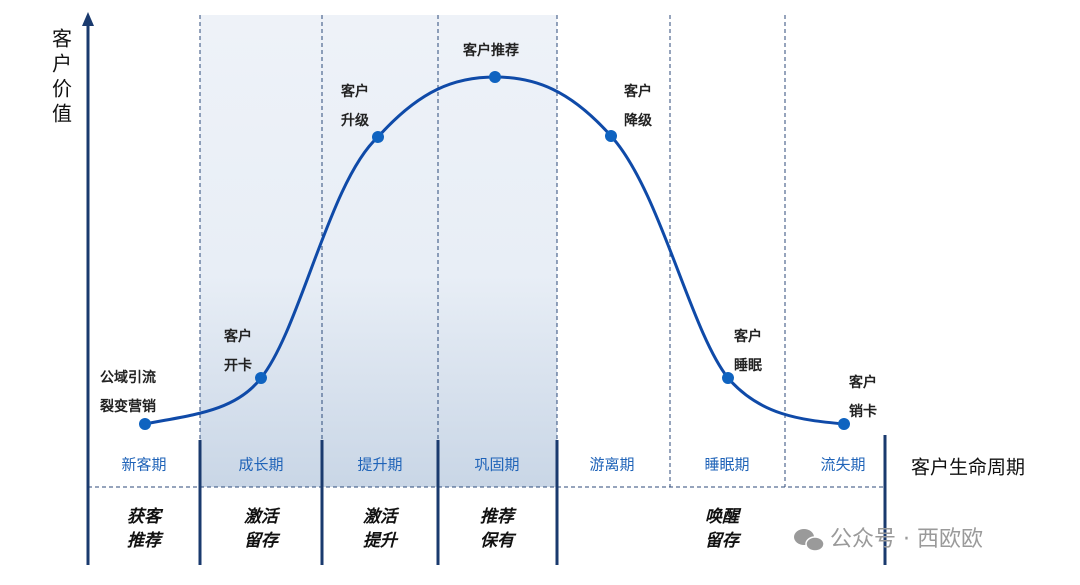 The height and width of the screenshot is (585, 1080). I want to click on x-axis-label: 客户生命周期, so click(968, 468).